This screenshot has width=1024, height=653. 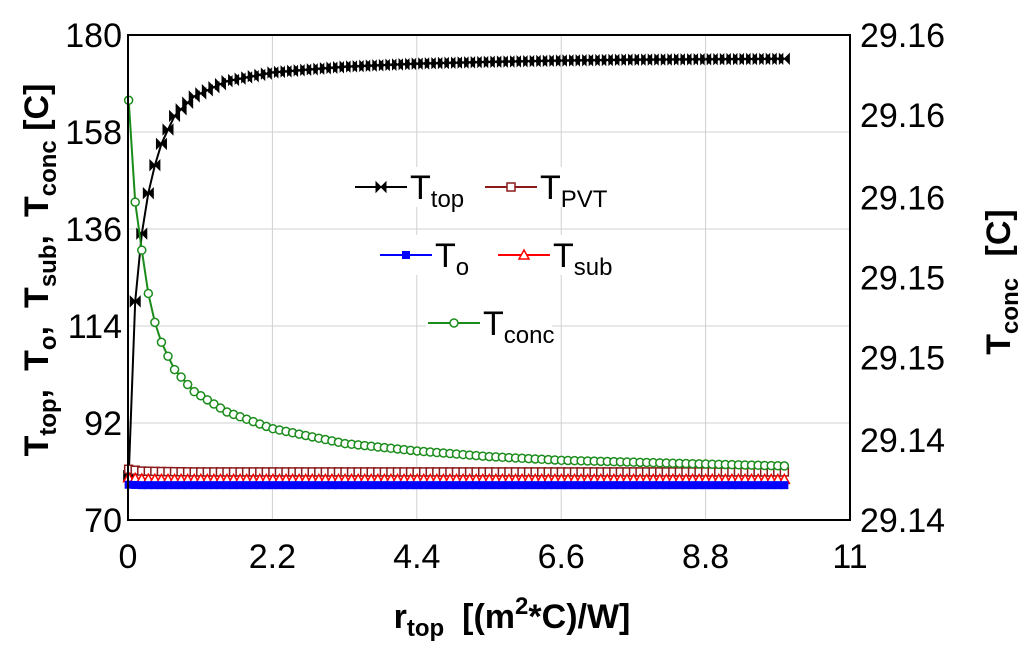 What do you see at coordinates (40, 270) in the screenshot?
I see `y-axis-left-label: Ttop, To, Tsub, Tconc [C]` at bounding box center [40, 270].